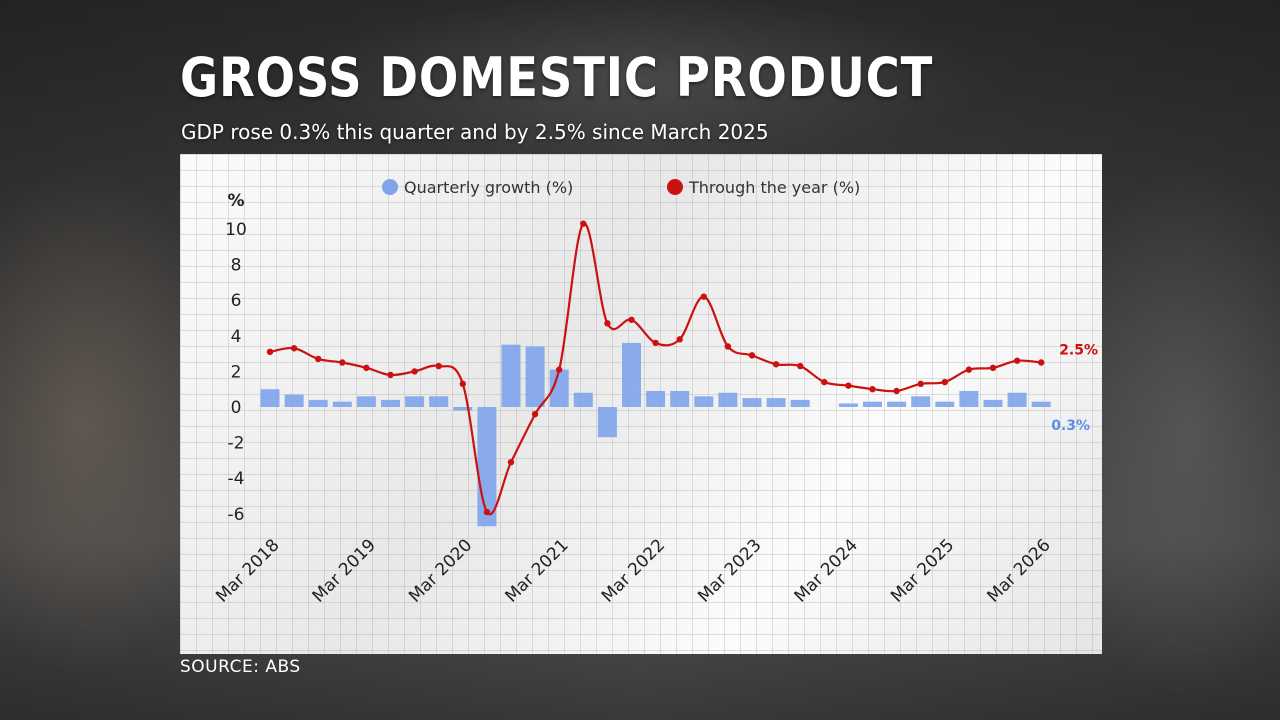  I want to click on y-tick-label: -2, so click(236, 444).